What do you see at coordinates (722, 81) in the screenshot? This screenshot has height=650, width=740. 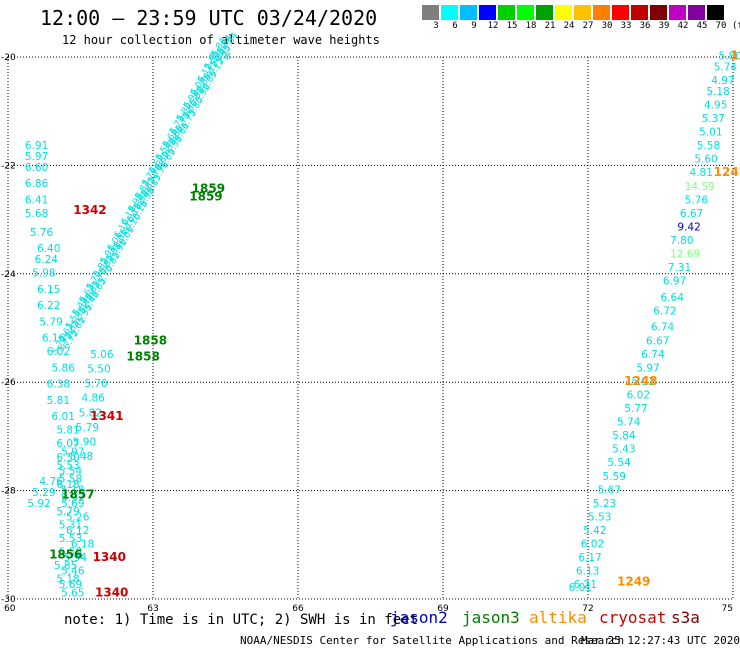 I see `swh-point-label: 4.97` at bounding box center [722, 81].